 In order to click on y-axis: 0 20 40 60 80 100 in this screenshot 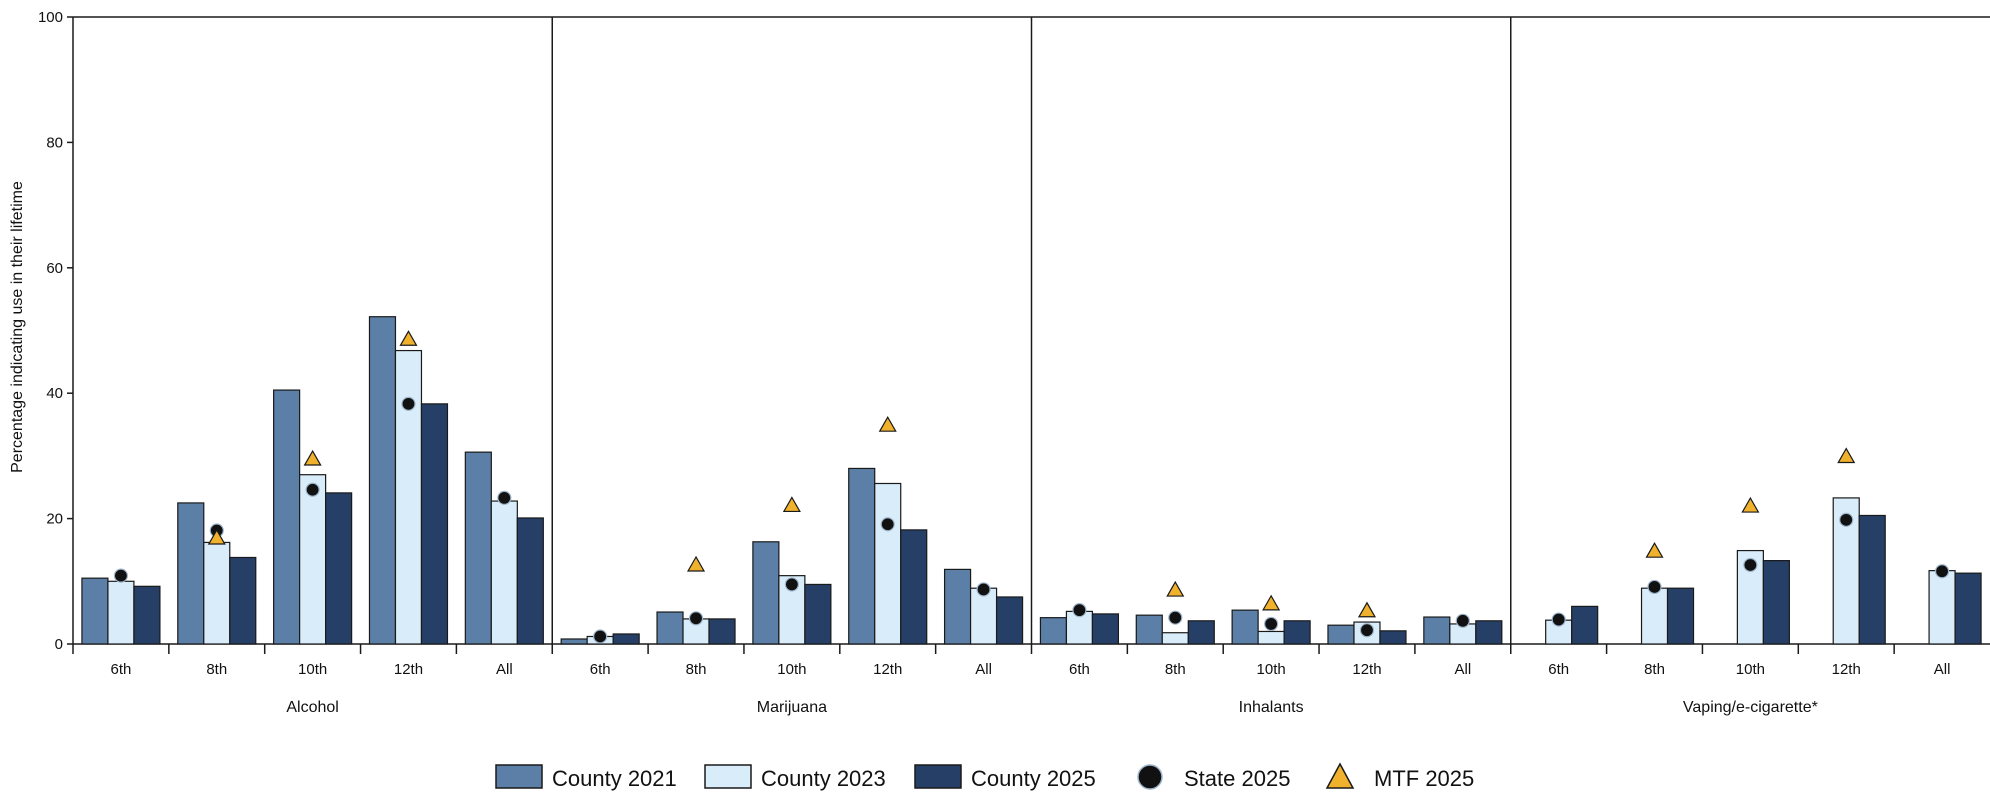, I will do `click(55, 331)`.